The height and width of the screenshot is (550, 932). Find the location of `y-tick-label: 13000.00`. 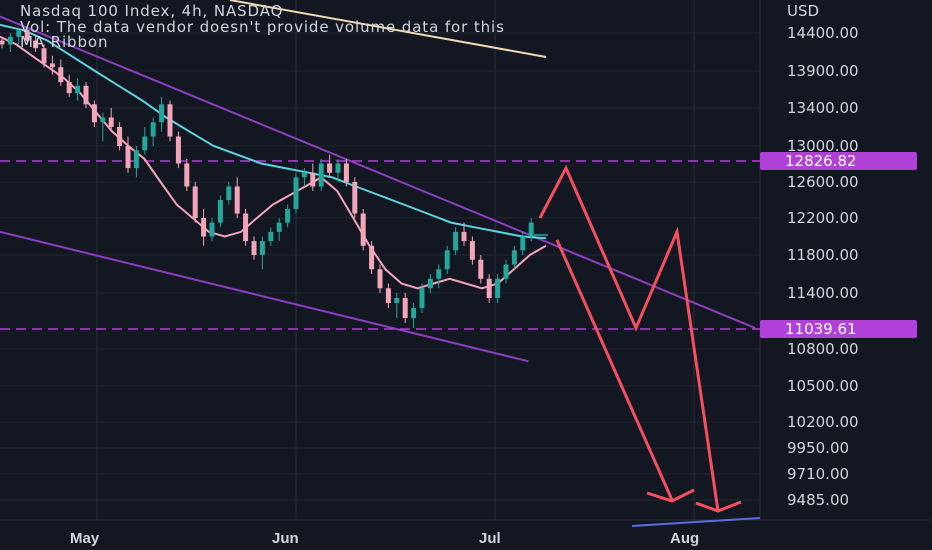

y-tick-label: 13000.00 is located at coordinates (823, 146).